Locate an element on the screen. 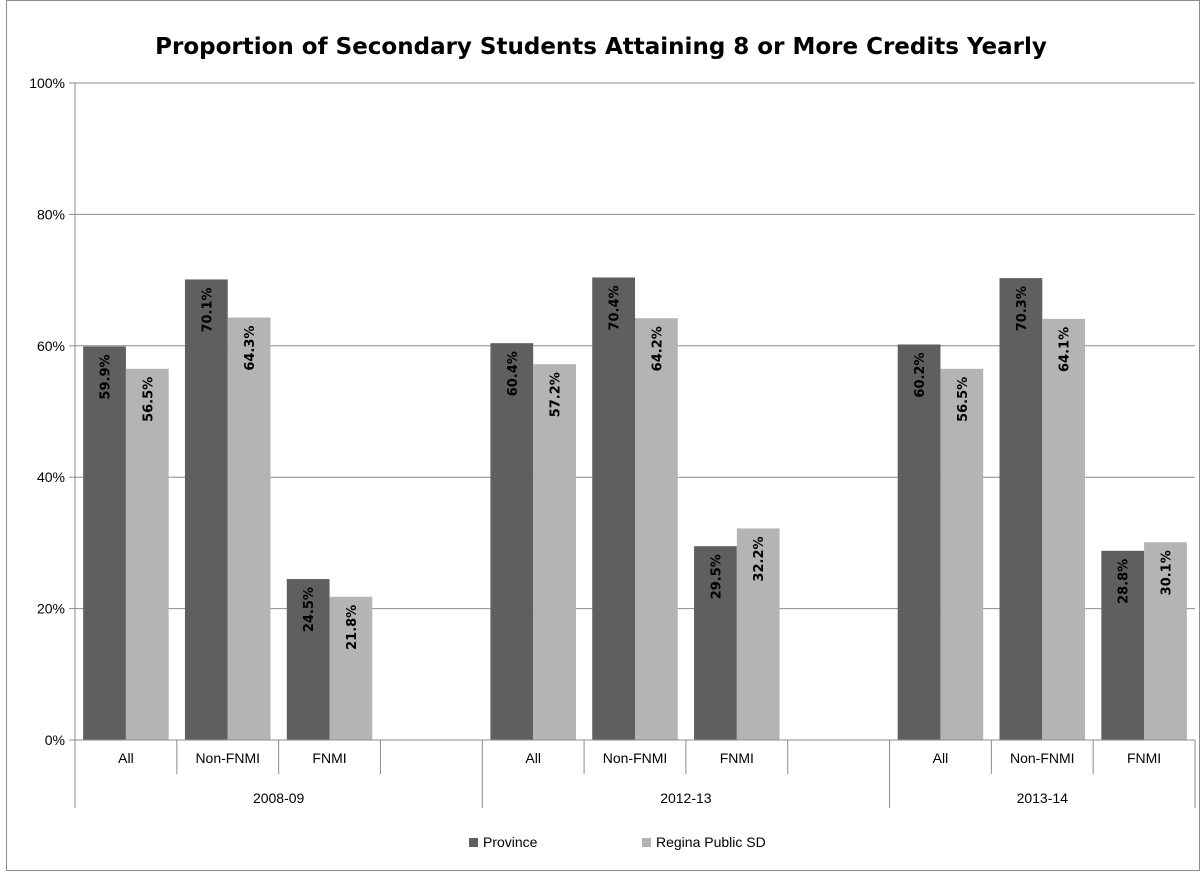  legend: Province Regina Public SD is located at coordinates (617, 842).